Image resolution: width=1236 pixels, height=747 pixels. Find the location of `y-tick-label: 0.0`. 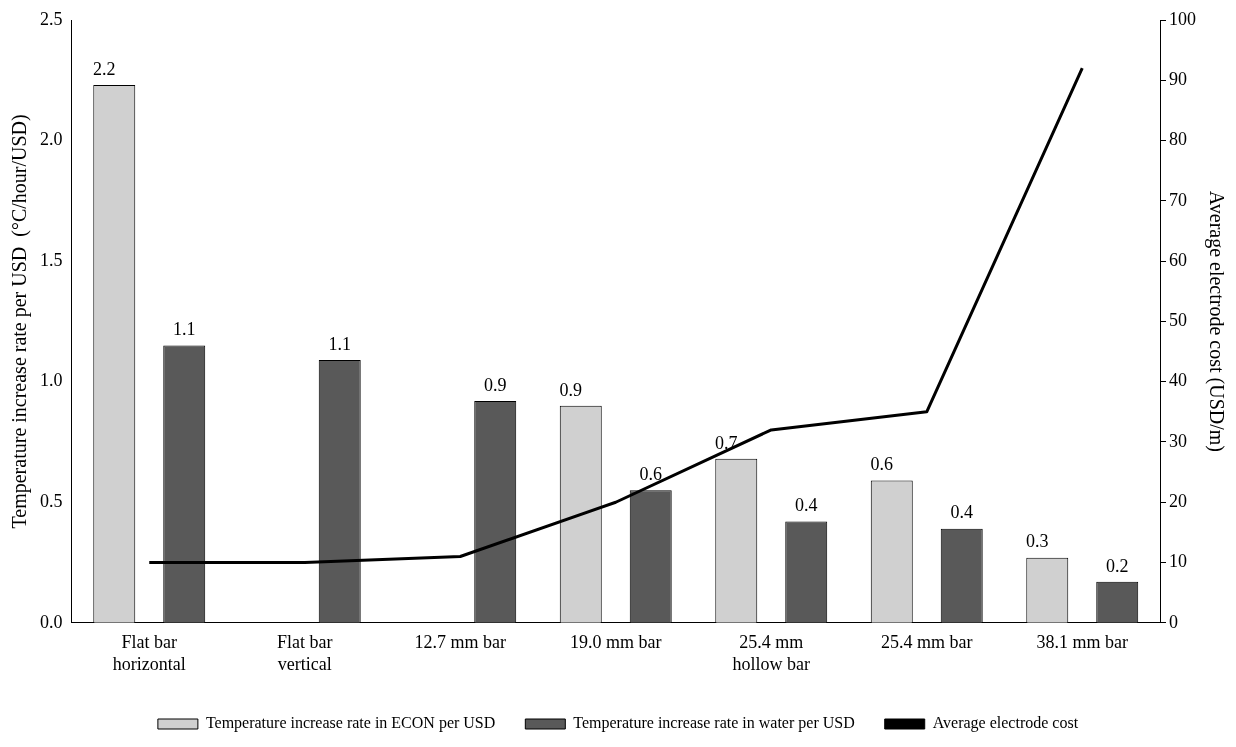

y-tick-label: 0.0 is located at coordinates (51, 621).